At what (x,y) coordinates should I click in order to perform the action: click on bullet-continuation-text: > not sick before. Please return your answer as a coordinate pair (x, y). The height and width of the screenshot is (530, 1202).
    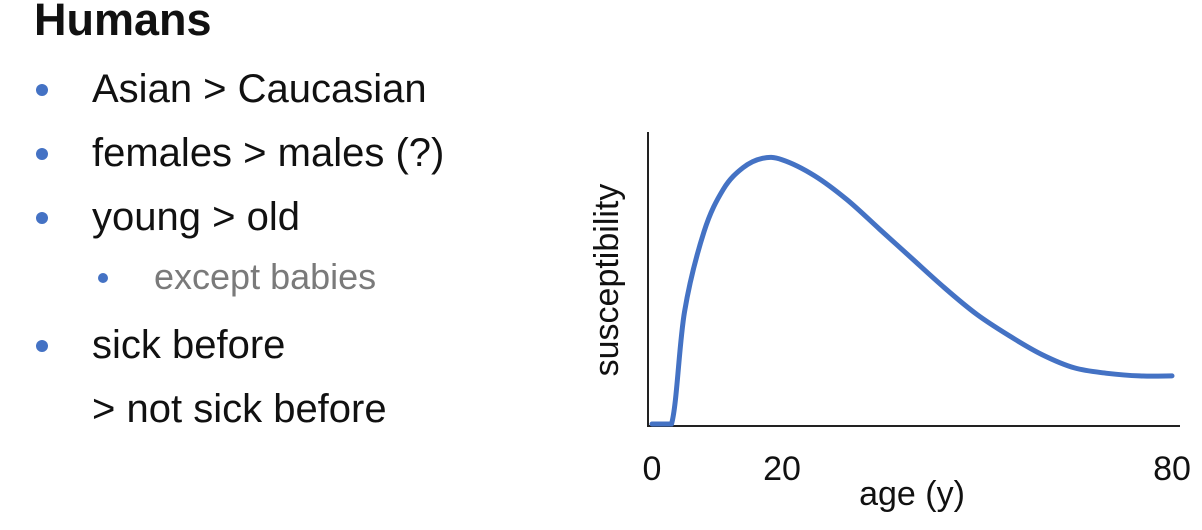
    Looking at the image, I should click on (239, 409).